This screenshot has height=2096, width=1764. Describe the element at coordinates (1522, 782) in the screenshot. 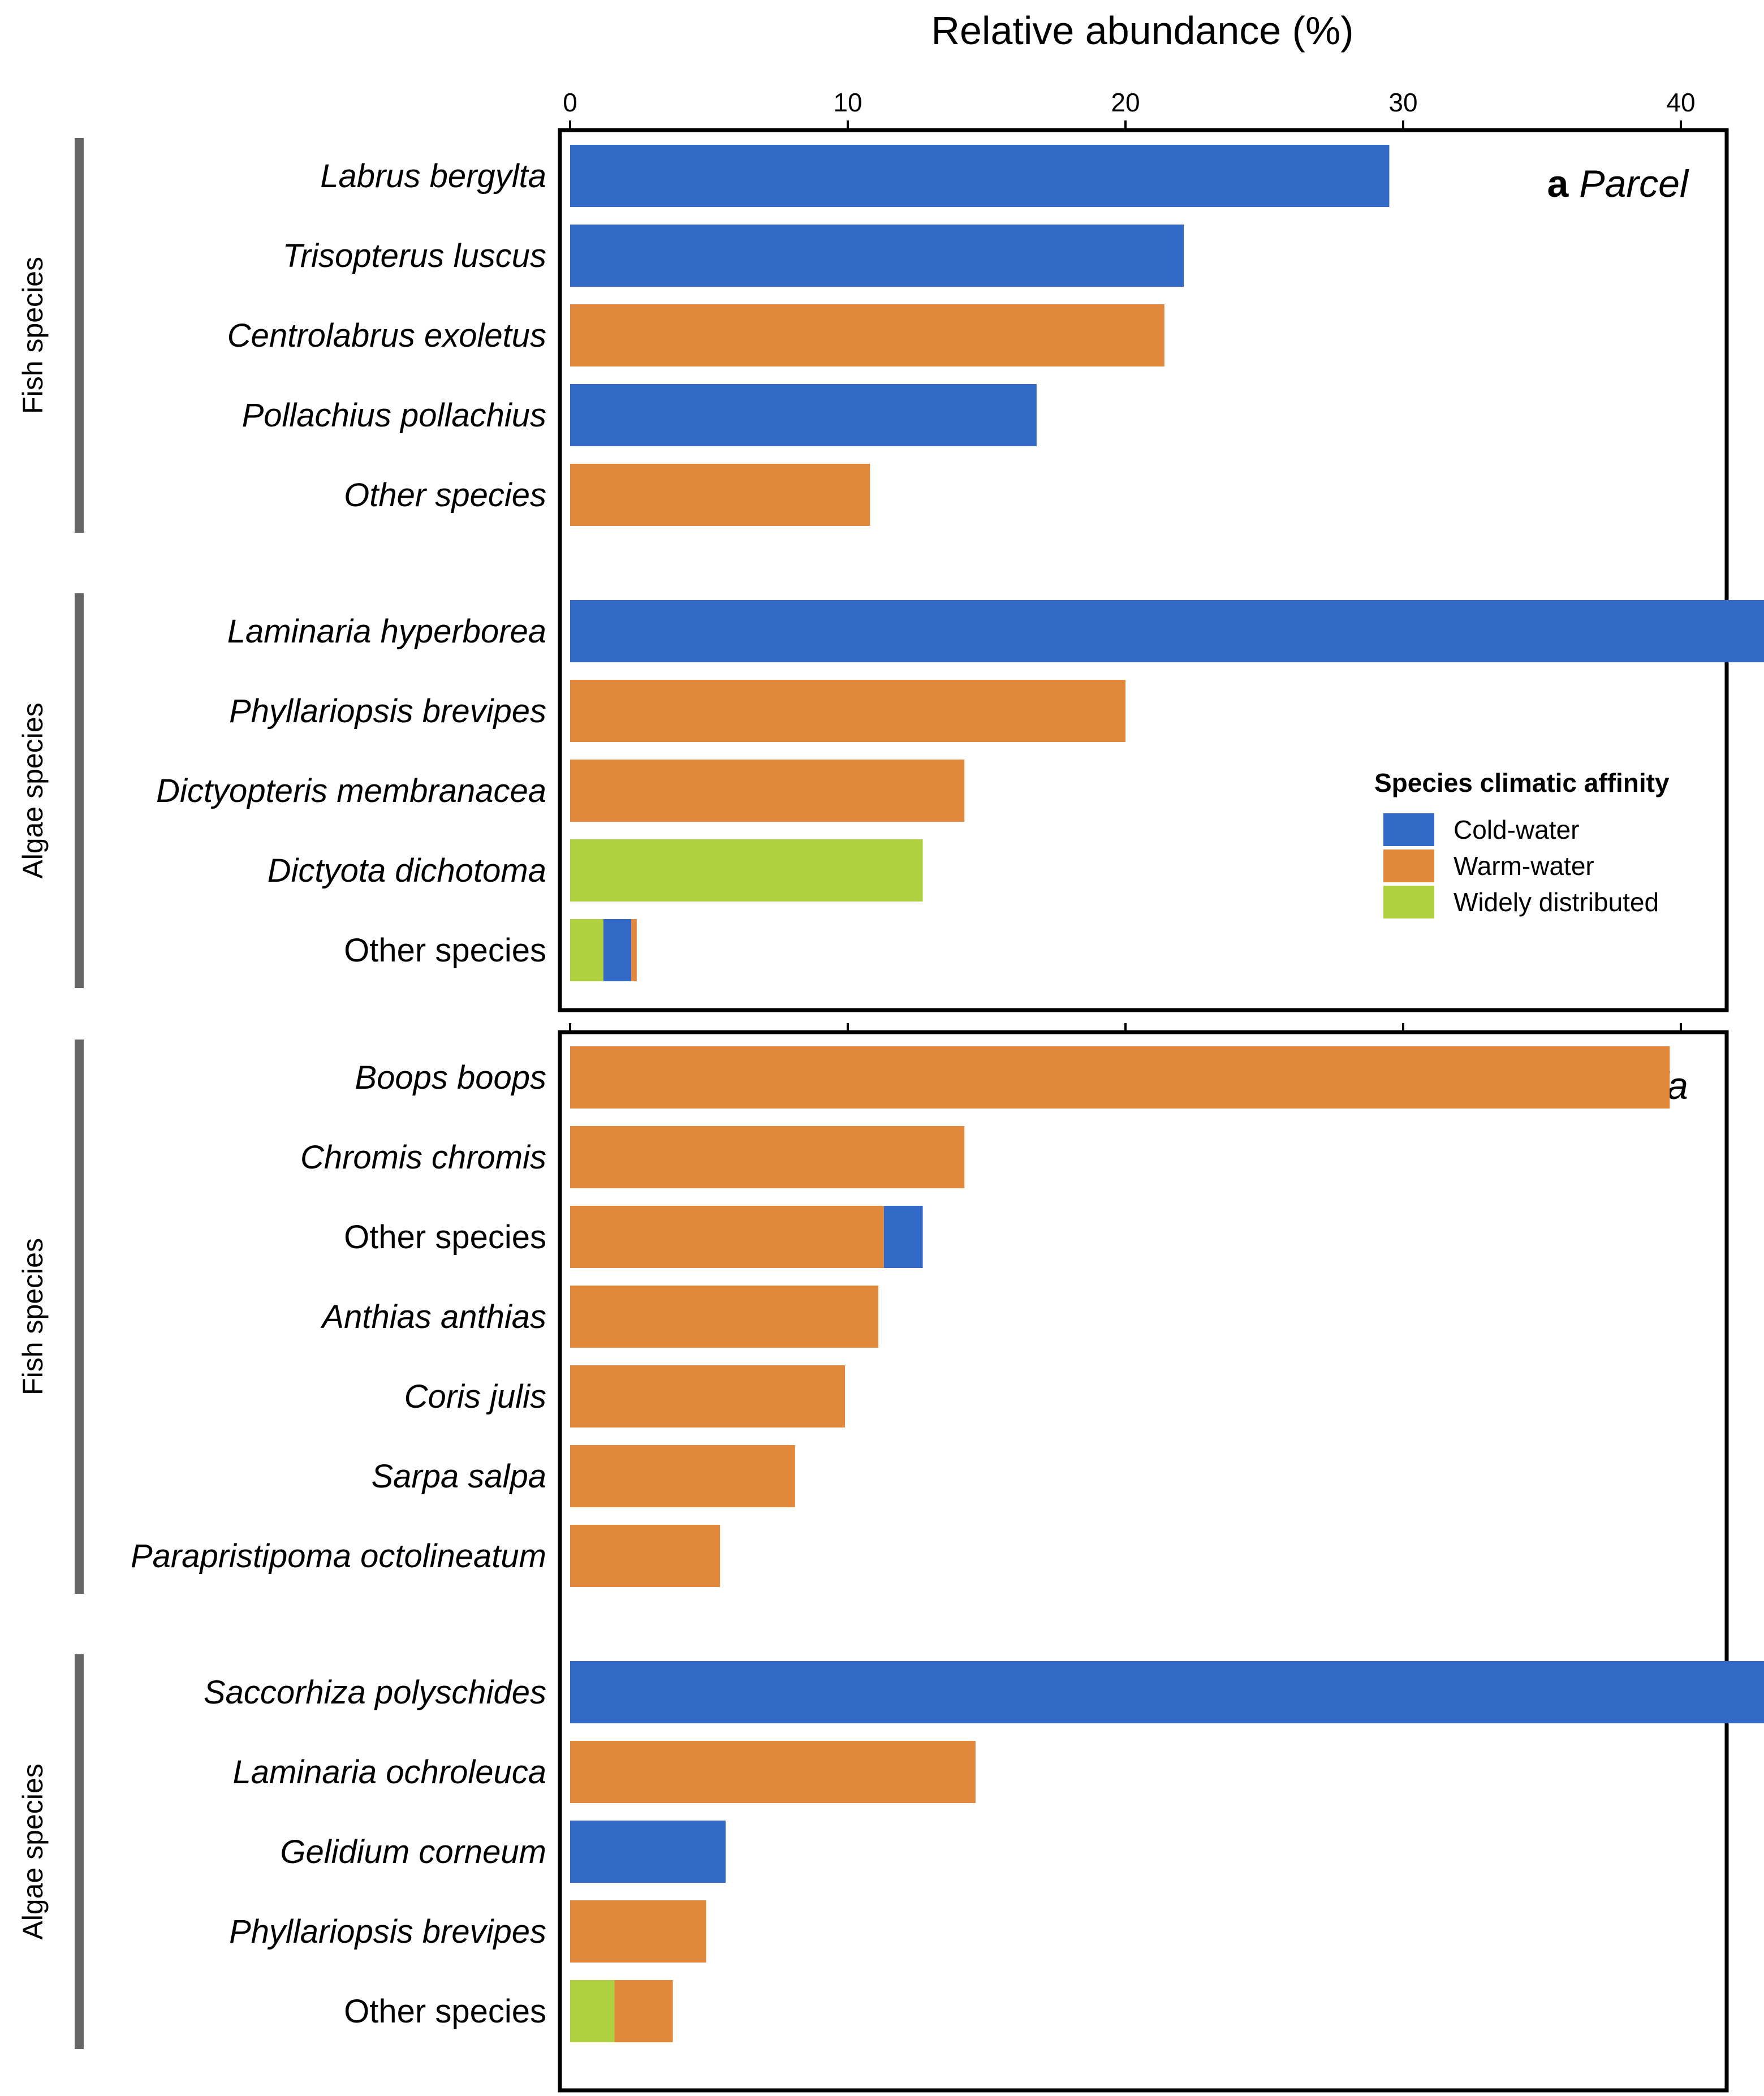

I see `legend-title: Species climatic affinity` at that location.